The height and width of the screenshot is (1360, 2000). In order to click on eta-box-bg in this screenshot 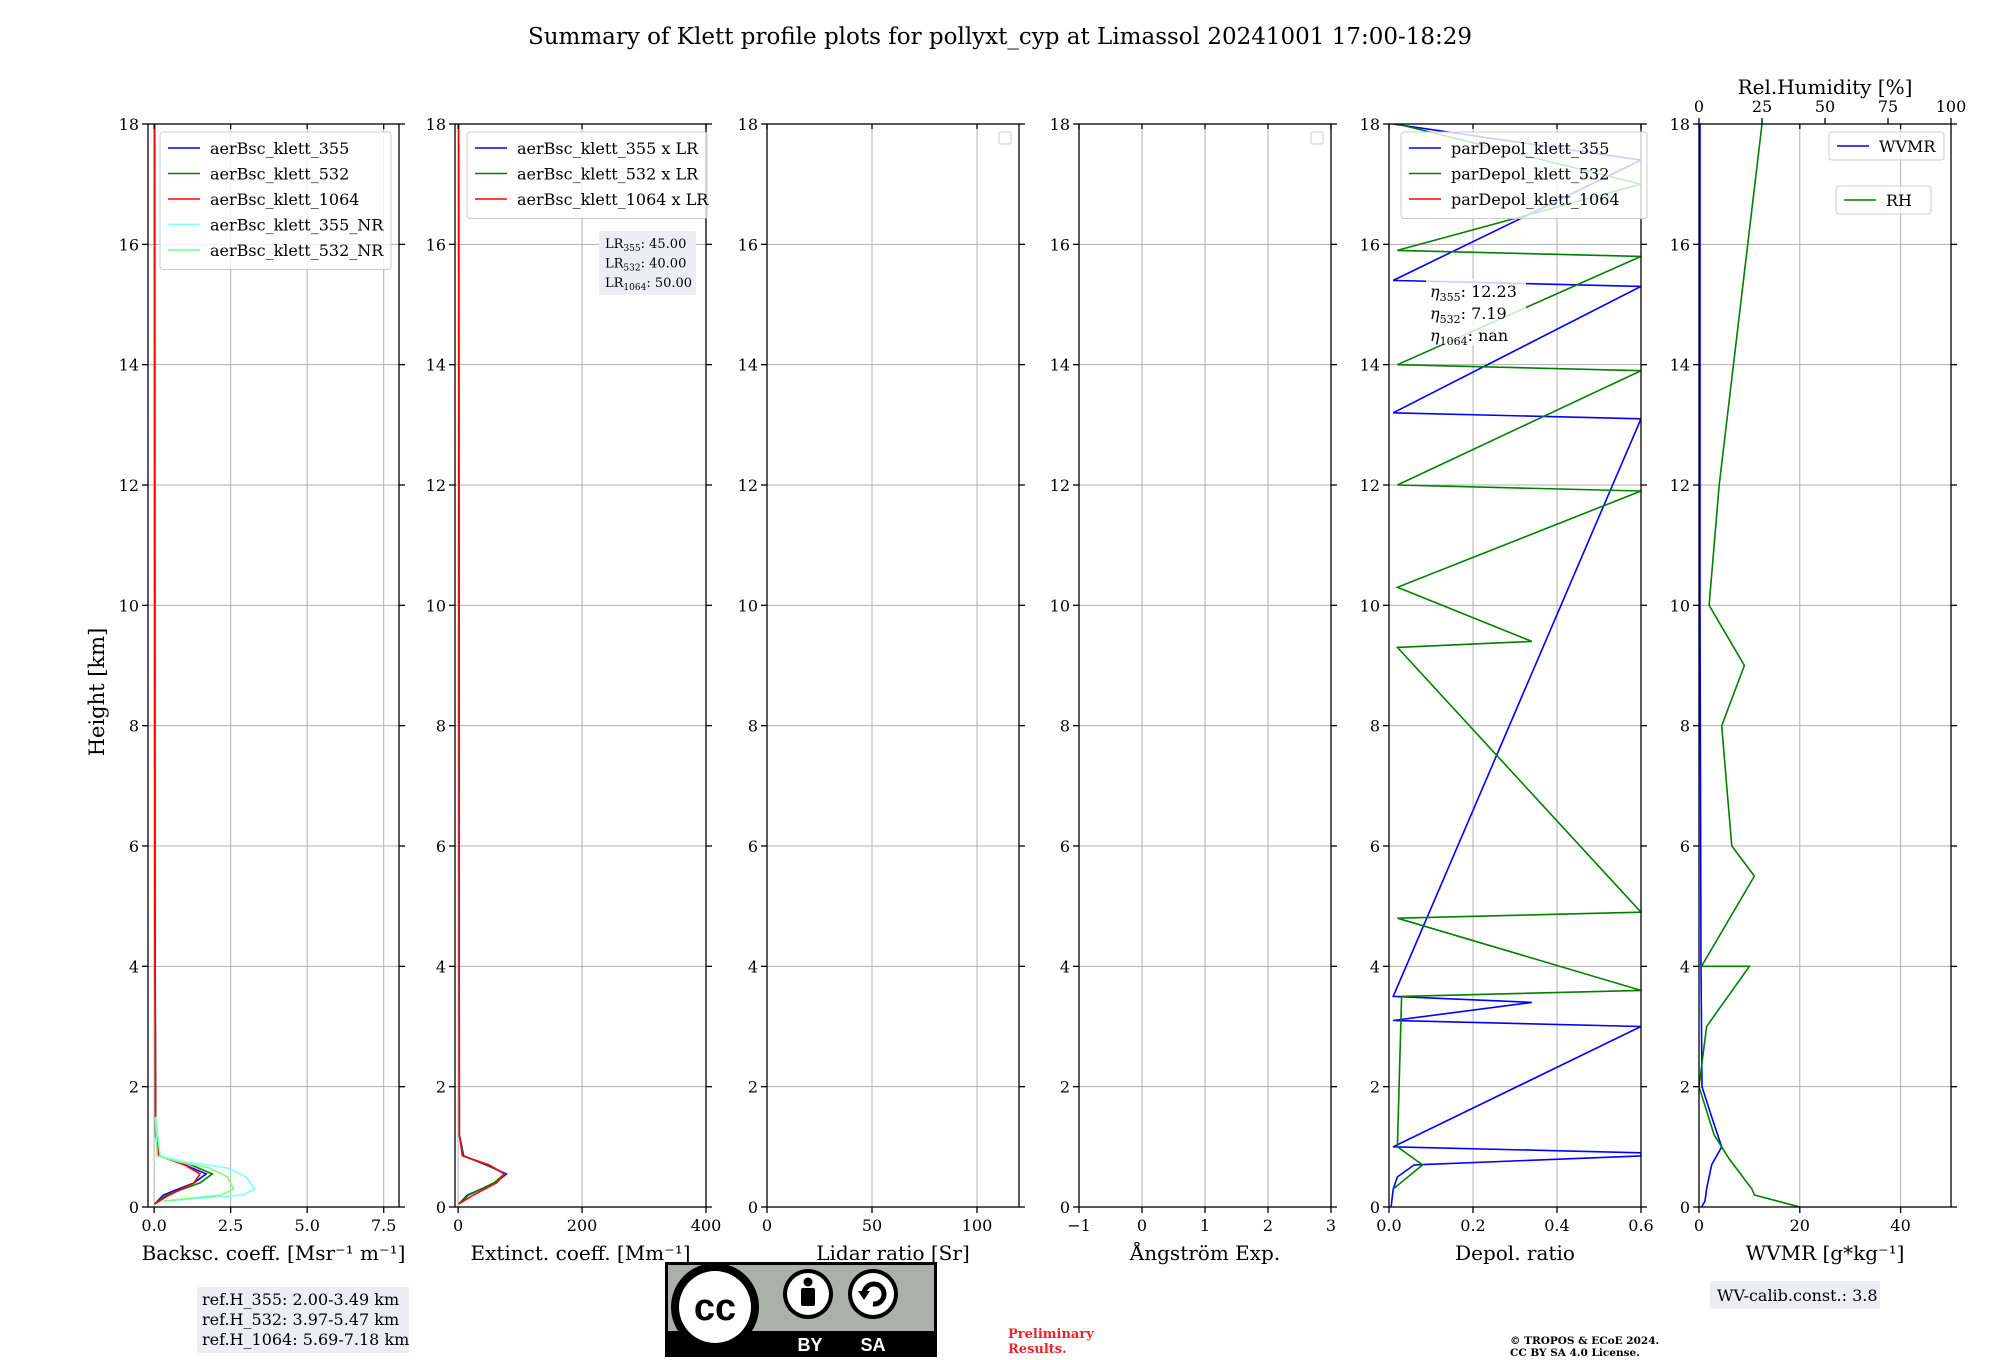, I will do `click(1476, 312)`.